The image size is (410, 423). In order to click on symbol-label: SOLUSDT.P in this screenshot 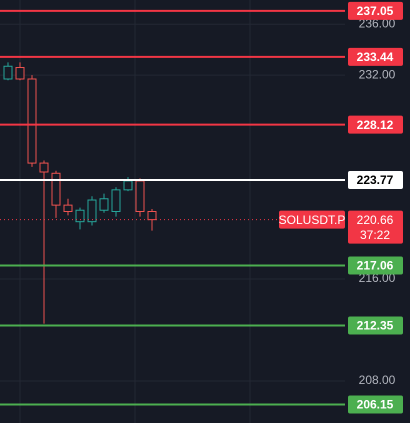, I will do `click(312, 220)`.